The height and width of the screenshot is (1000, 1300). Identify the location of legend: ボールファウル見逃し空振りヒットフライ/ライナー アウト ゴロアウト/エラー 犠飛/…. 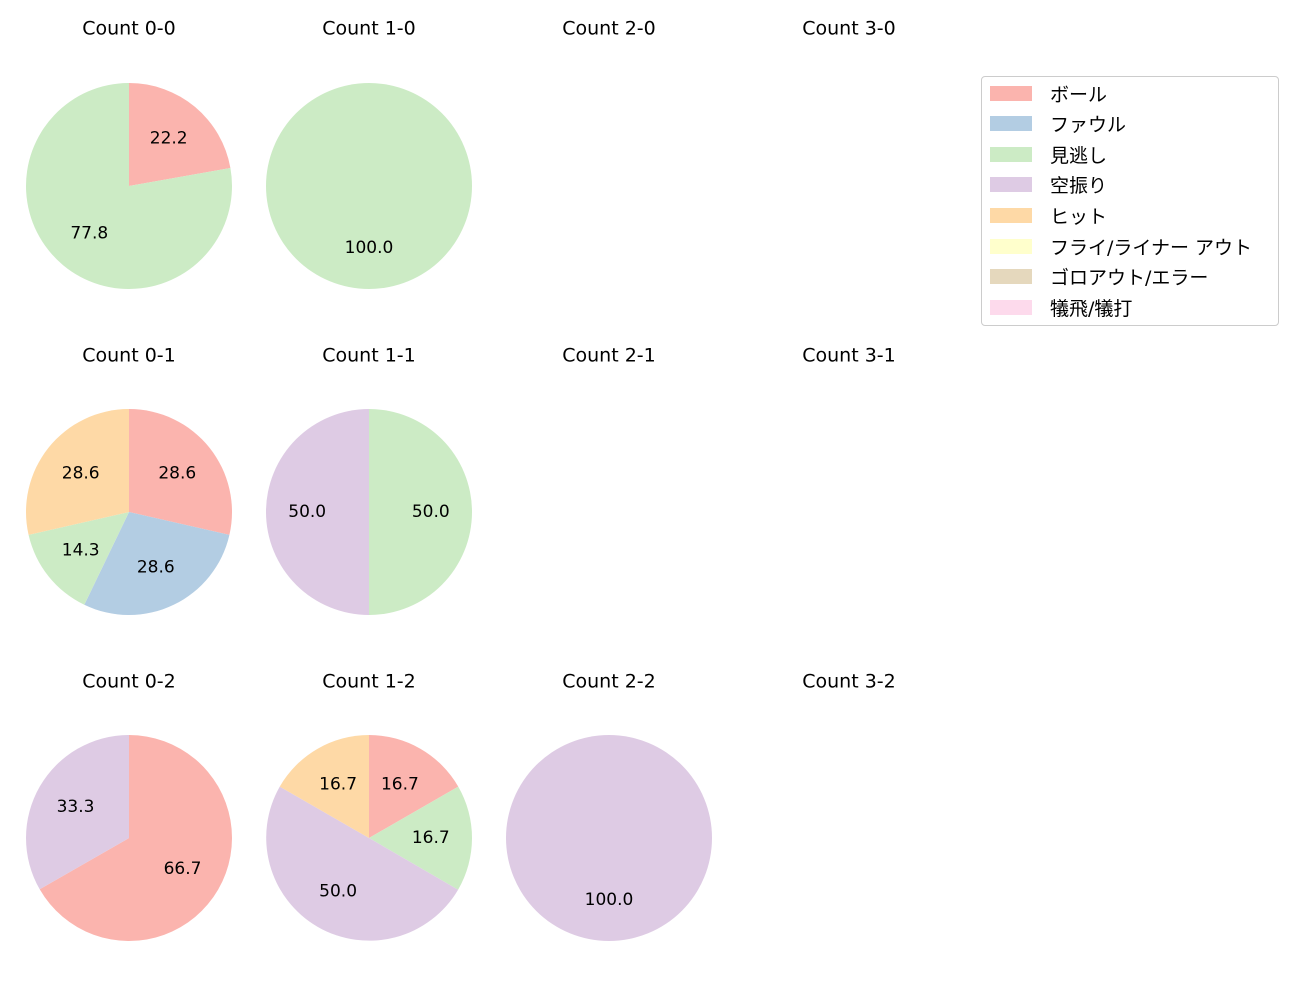
(1130, 201).